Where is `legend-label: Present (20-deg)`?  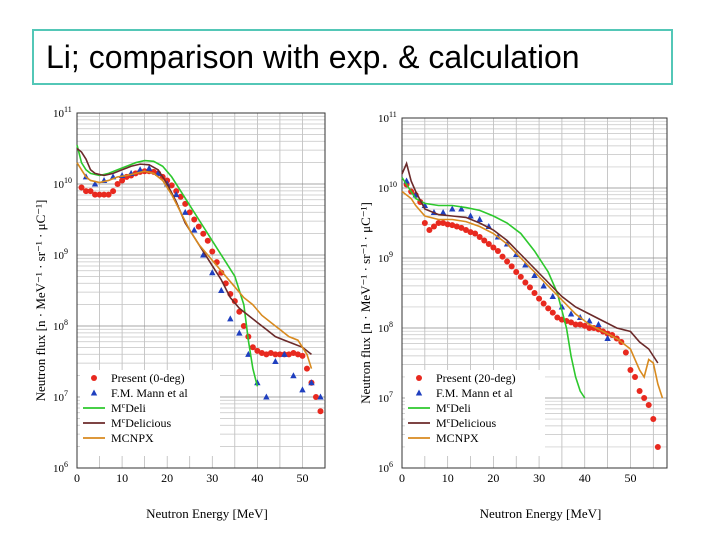 legend-label: Present (20-deg) is located at coordinates (476, 378).